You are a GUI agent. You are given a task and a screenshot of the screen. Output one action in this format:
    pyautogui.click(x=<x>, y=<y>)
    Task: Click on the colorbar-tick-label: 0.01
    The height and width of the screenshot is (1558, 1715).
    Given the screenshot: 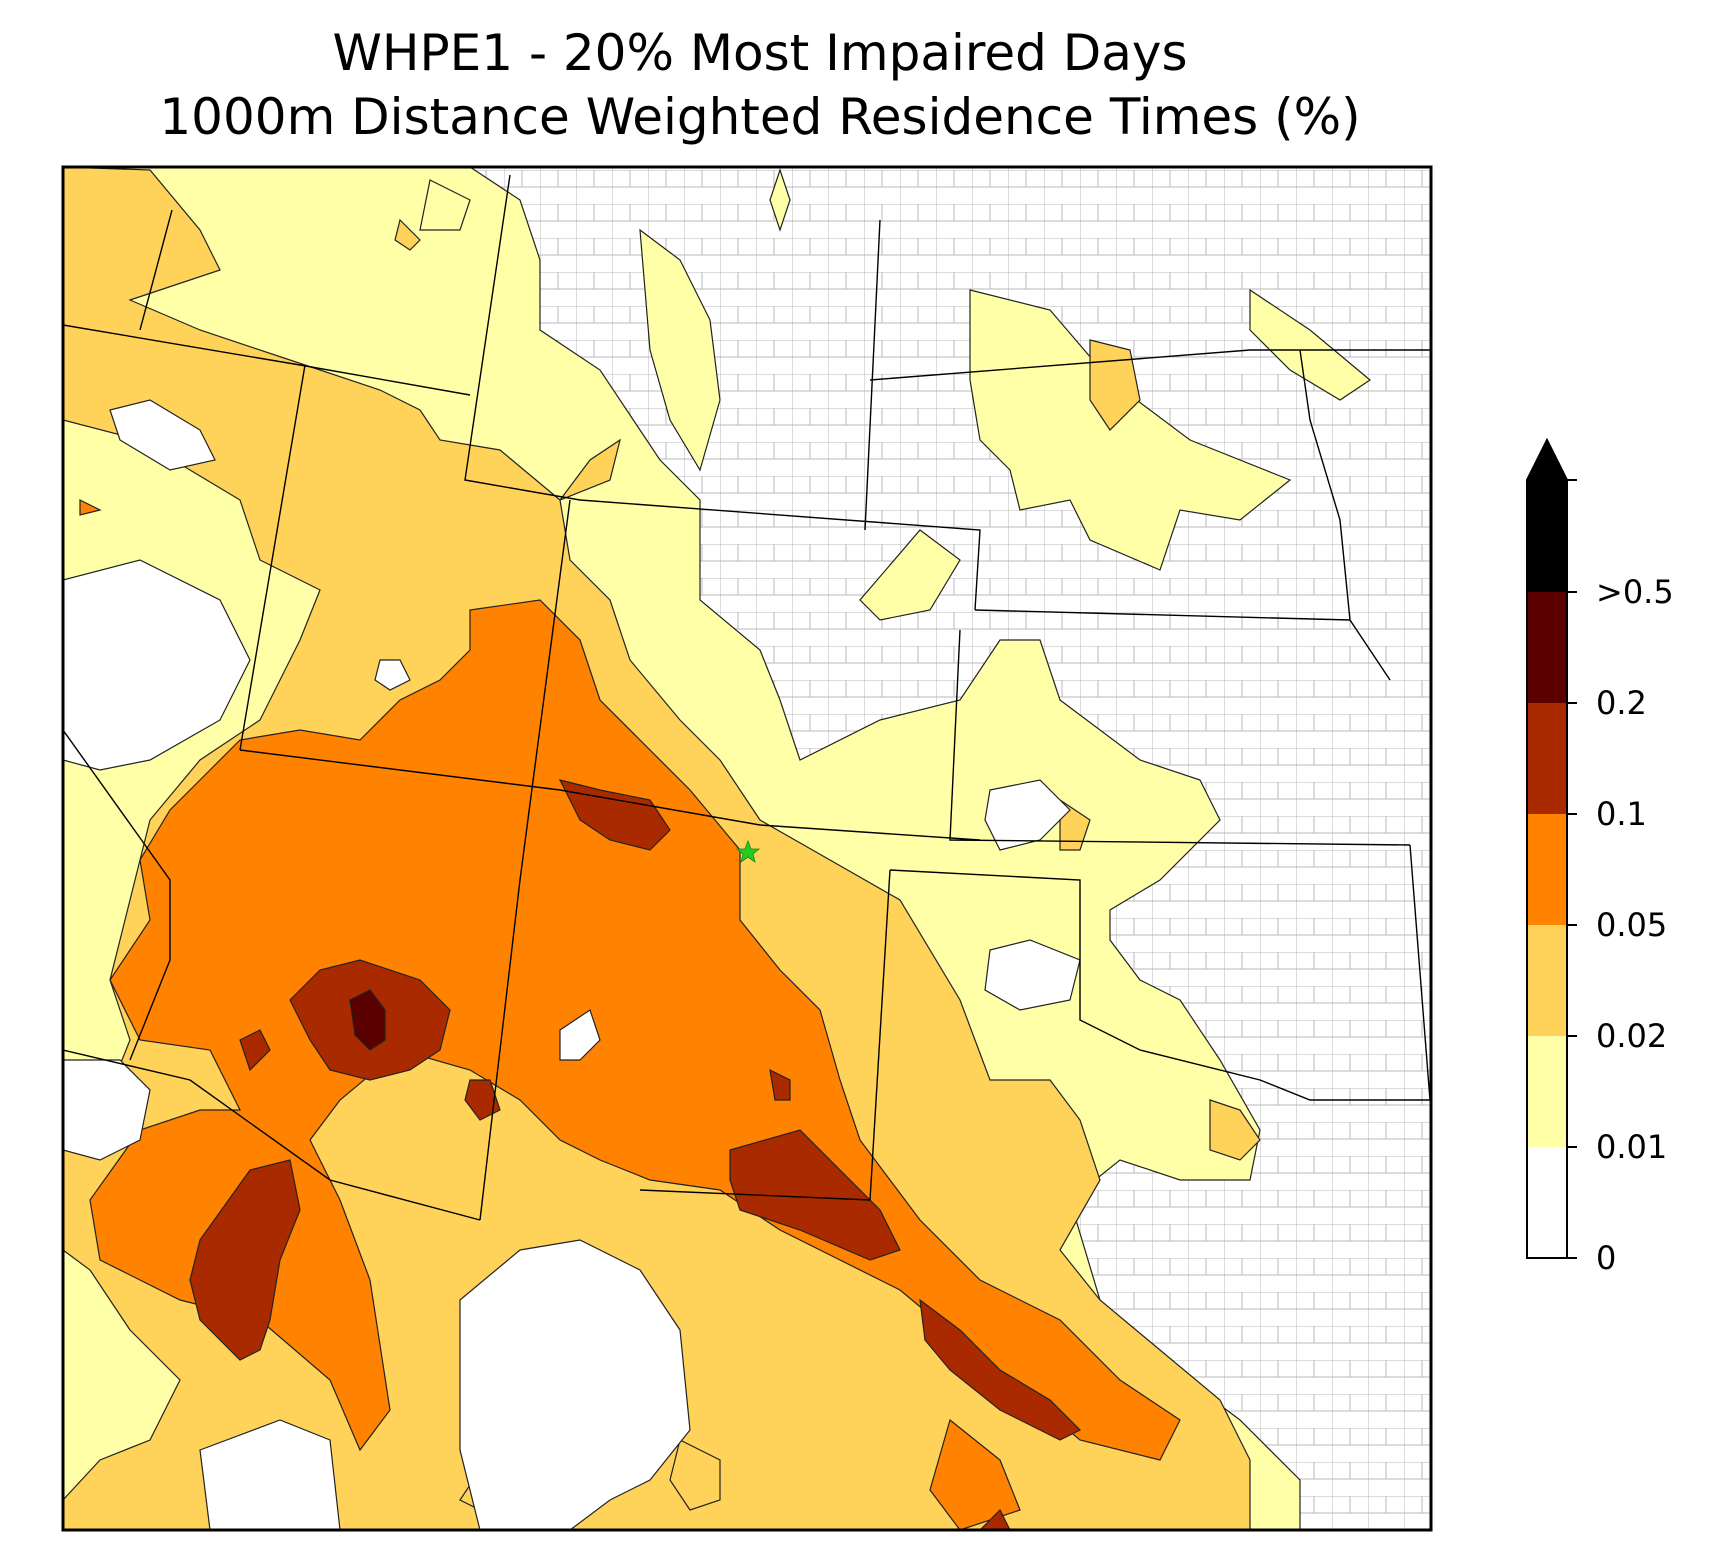 What is the action you would take?
    pyautogui.click(x=1632, y=1147)
    